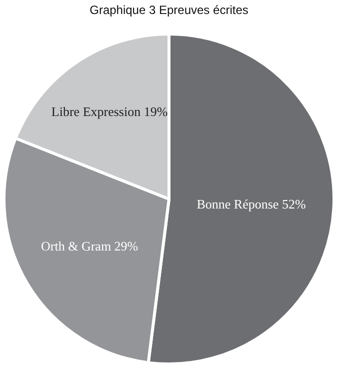  Describe the element at coordinates (89, 246) in the screenshot. I see `slice-label: Orth & Gram 29%` at that location.